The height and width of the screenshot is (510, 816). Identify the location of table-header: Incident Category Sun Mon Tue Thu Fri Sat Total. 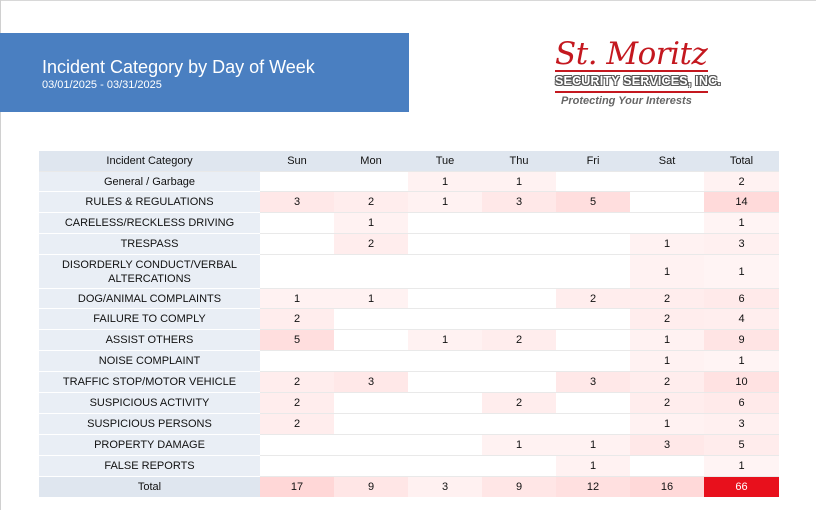
(409, 161).